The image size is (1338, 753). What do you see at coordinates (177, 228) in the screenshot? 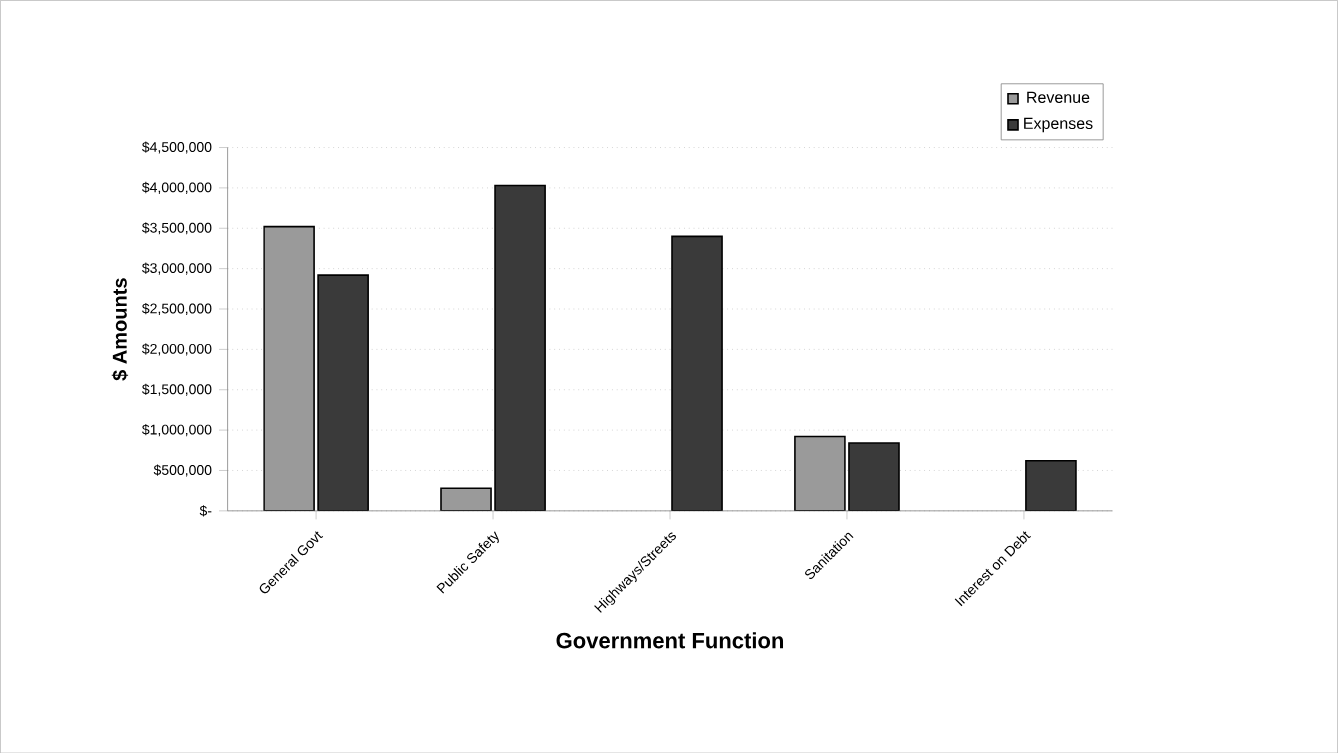
I see `y-tick-label: $3,500,000` at bounding box center [177, 228].